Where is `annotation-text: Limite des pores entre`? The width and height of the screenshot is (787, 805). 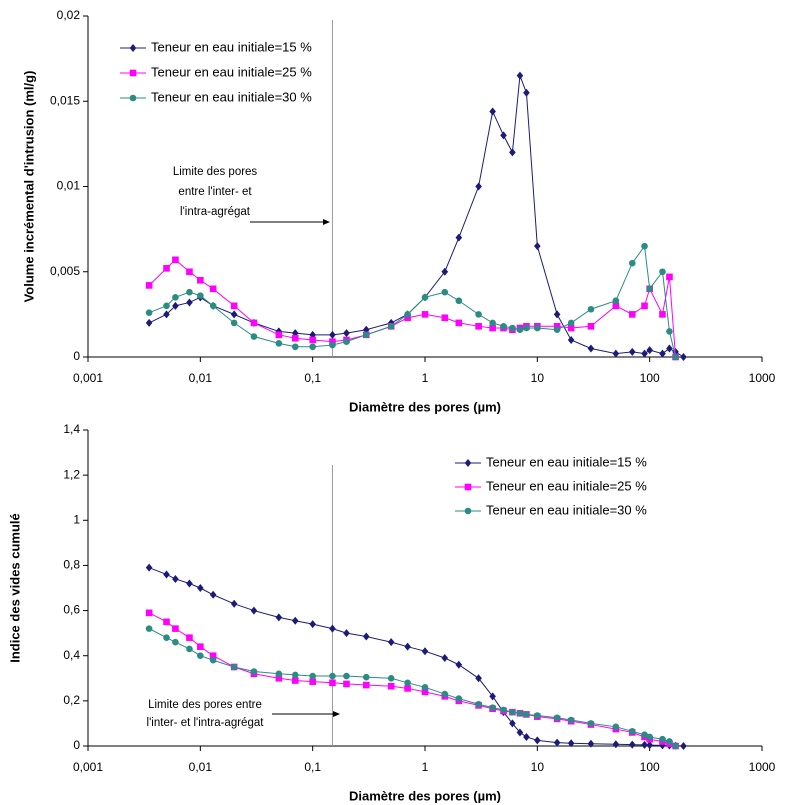
annotation-text: Limite des pores entre is located at coordinates (205, 705).